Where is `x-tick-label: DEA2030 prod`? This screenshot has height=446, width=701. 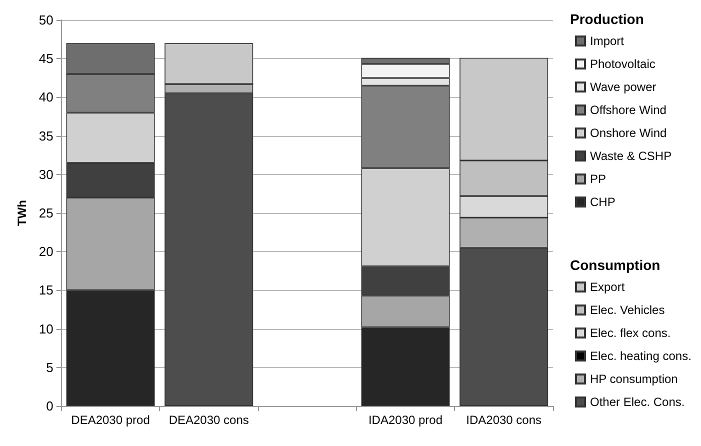 x-tick-label: DEA2030 prod is located at coordinates (110, 420).